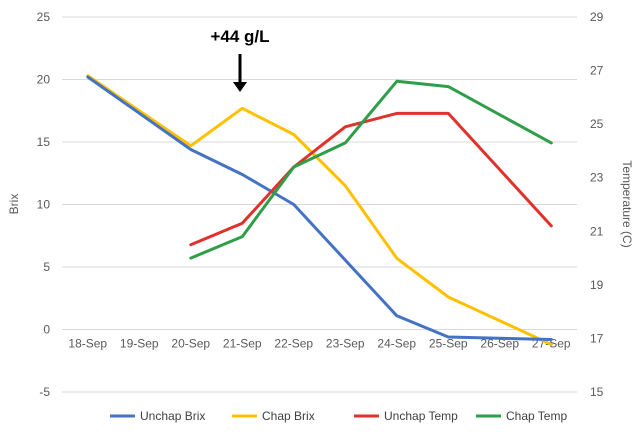  Describe the element at coordinates (597, 231) in the screenshot. I see `y2-tick-label: 21` at that location.